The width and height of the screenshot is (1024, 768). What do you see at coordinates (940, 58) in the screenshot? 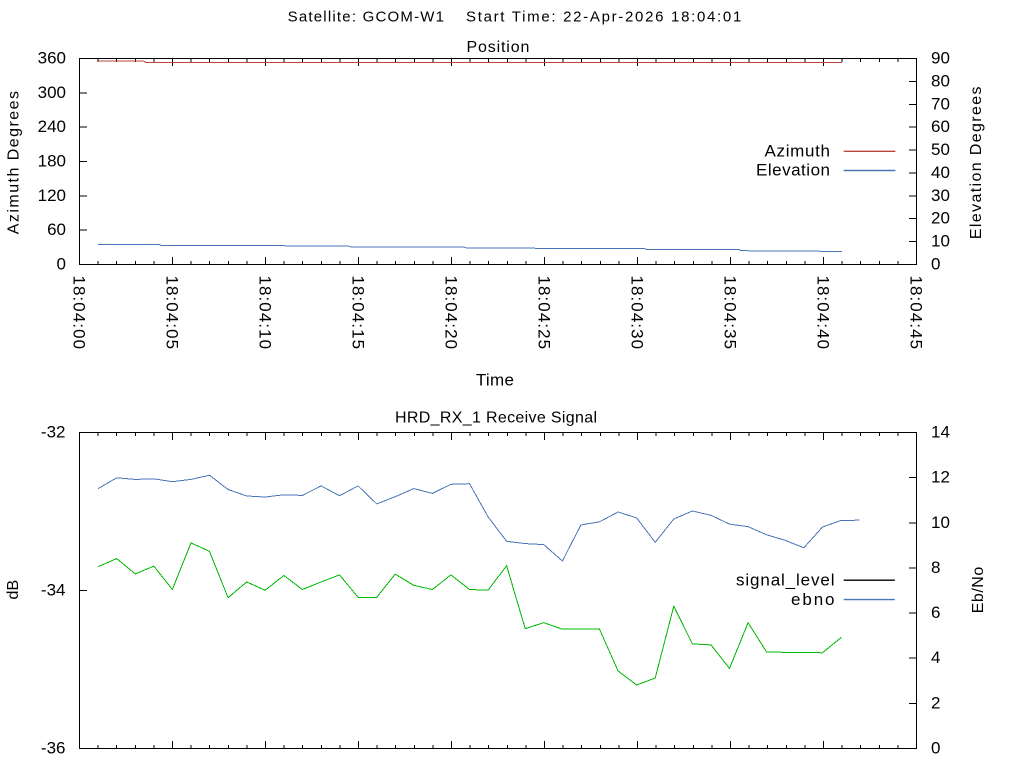
I see `svg-text: 90` at bounding box center [940, 58].